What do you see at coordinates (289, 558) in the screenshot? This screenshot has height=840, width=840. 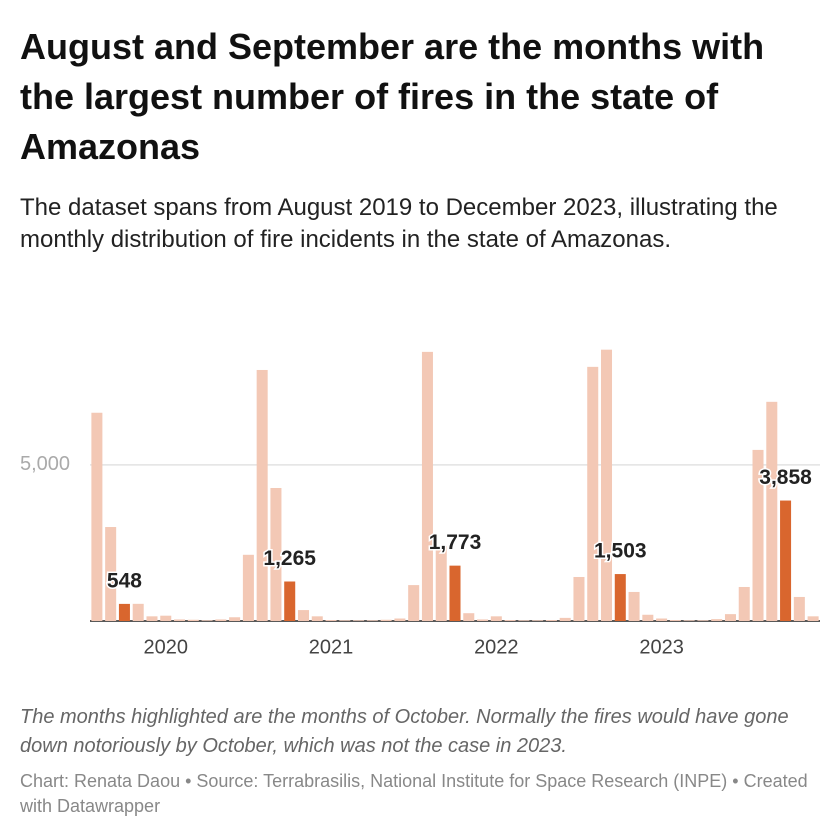 I see `value-label: 1,265` at bounding box center [289, 558].